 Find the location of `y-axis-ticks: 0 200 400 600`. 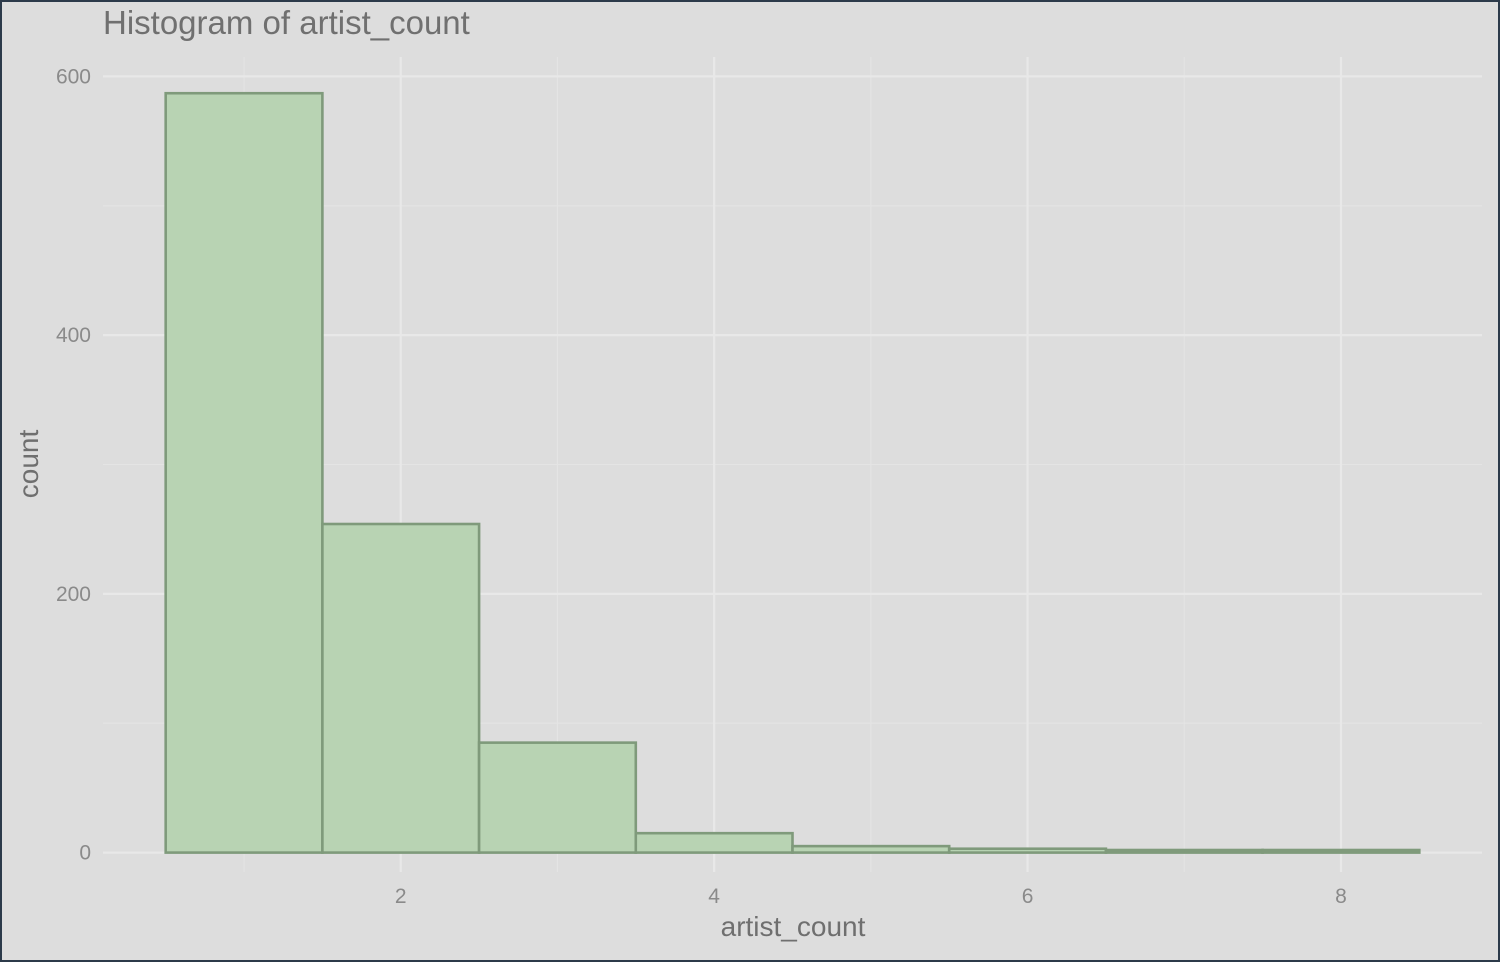

y-axis-ticks: 0 200 400 600 is located at coordinates (73, 464).